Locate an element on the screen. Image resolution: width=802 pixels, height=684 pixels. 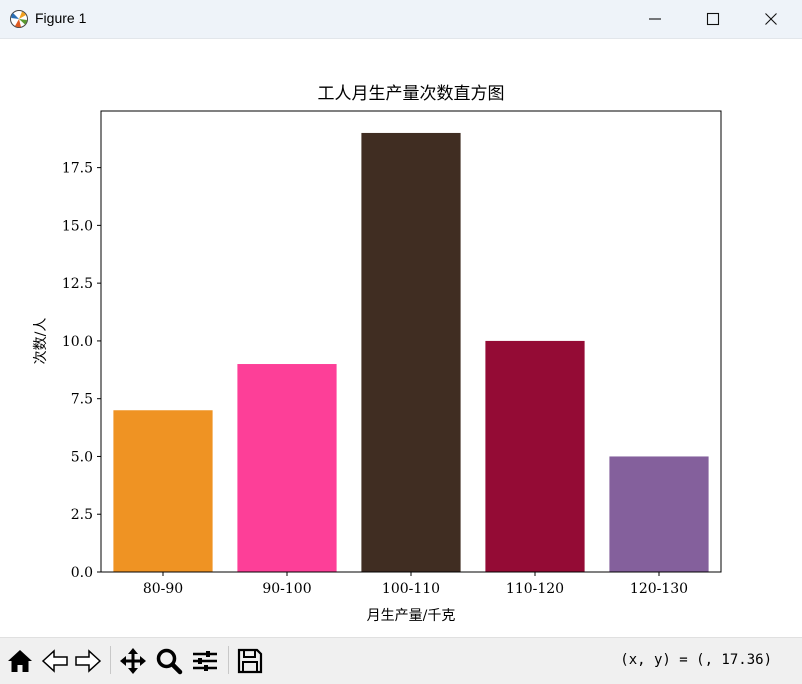
pan-icon is located at coordinates (133, 661).